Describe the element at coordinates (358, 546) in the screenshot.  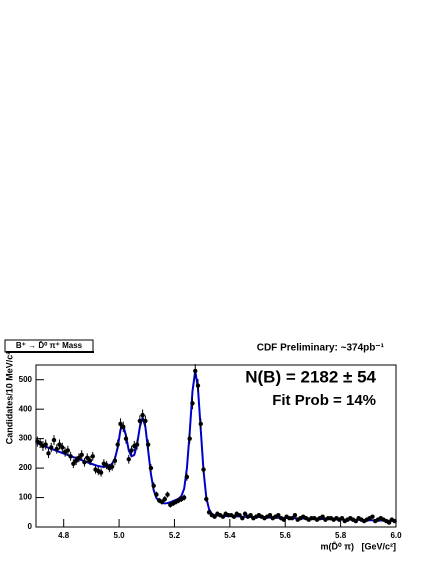
I see `x-axis-label: m(D̄⁰ π) [GeV/c²]` at that location.